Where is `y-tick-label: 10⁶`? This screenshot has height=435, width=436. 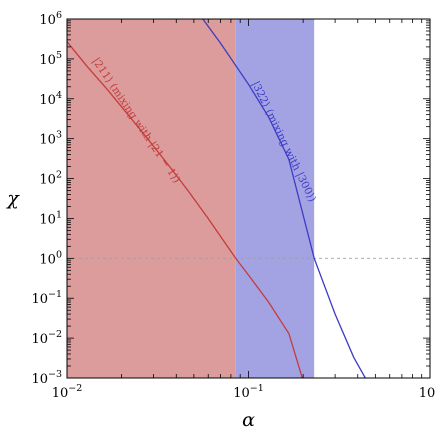 y-tick-label: 10⁶ is located at coordinates (50, 19).